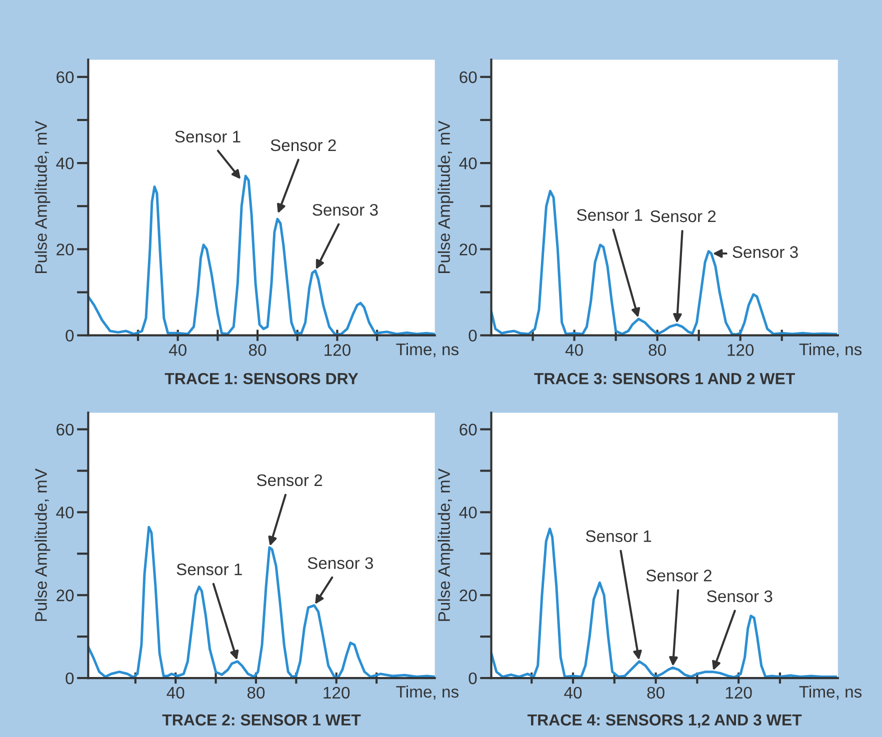 This screenshot has width=882, height=737. What do you see at coordinates (665, 378) in the screenshot?
I see `text: TRACE 3: SENSORS 1 AND 2 WET` at bounding box center [665, 378].